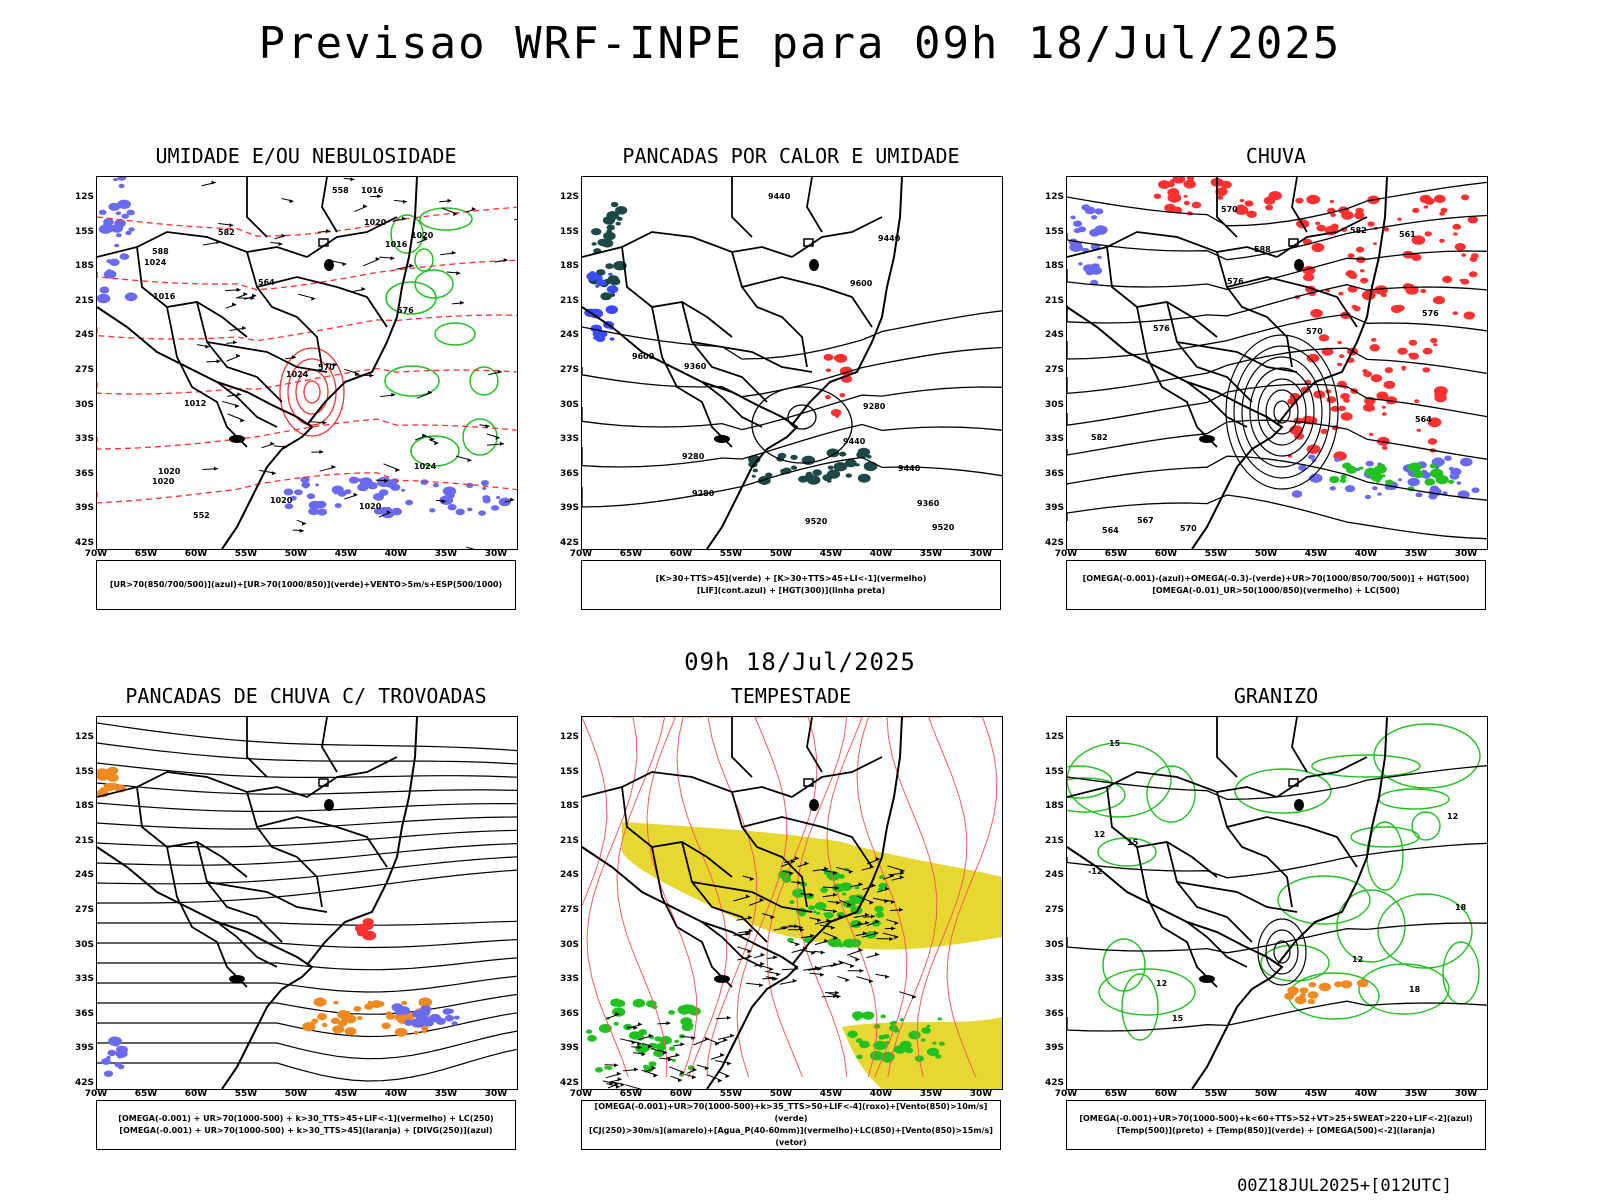  What do you see at coordinates (779, 196) in the screenshot?
I see `contour-label: 9440` at bounding box center [779, 196].